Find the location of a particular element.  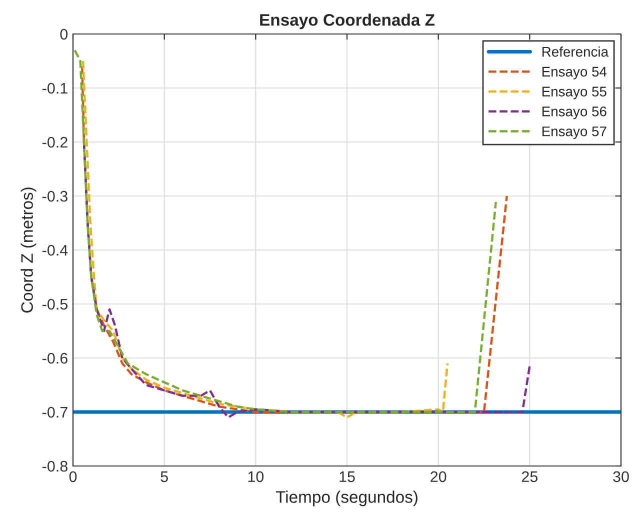

x-tick-label: 10 is located at coordinates (256, 476).